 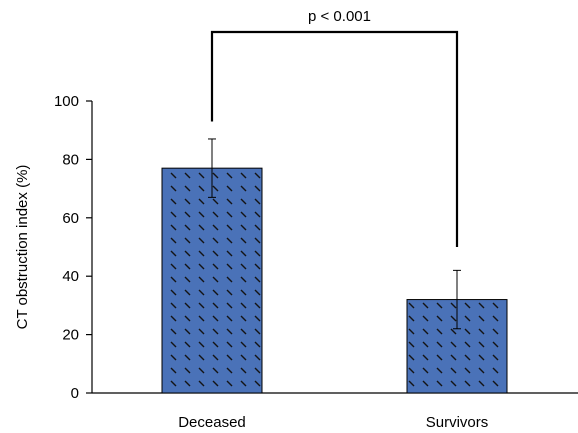 I want to click on bar-deceased, so click(x=212, y=280).